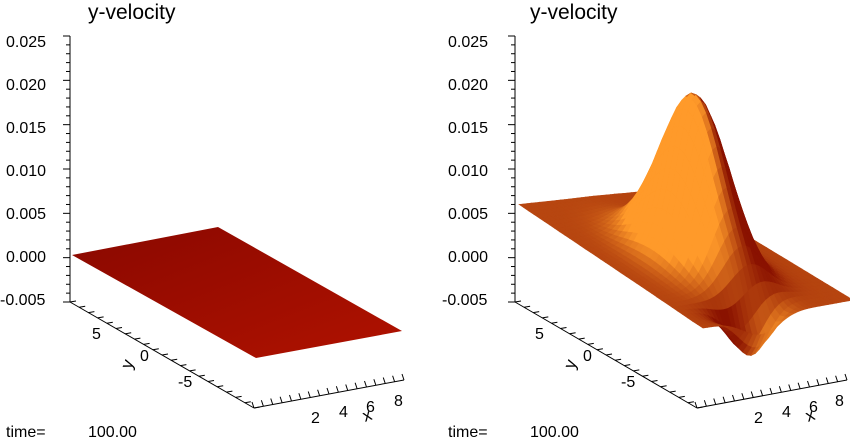 This screenshot has width=850, height=438. What do you see at coordinates (758, 418) in the screenshot?
I see `right-x-tick-label: 2` at bounding box center [758, 418].